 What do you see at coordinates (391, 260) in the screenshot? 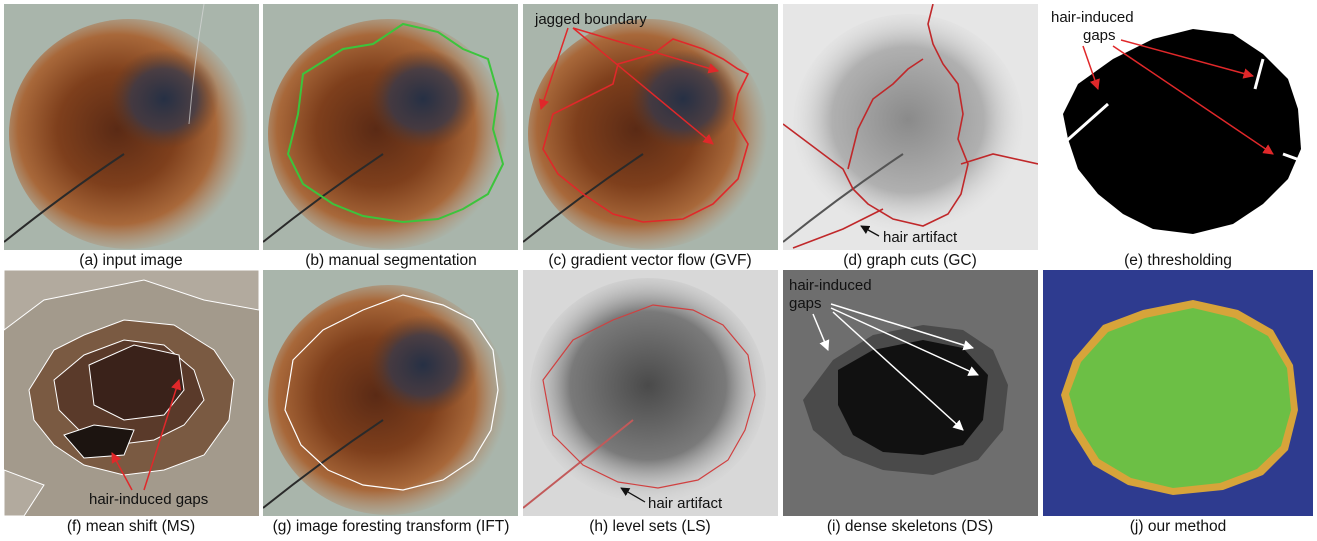
I see `caption-b: (b) manual segmentation` at bounding box center [391, 260].